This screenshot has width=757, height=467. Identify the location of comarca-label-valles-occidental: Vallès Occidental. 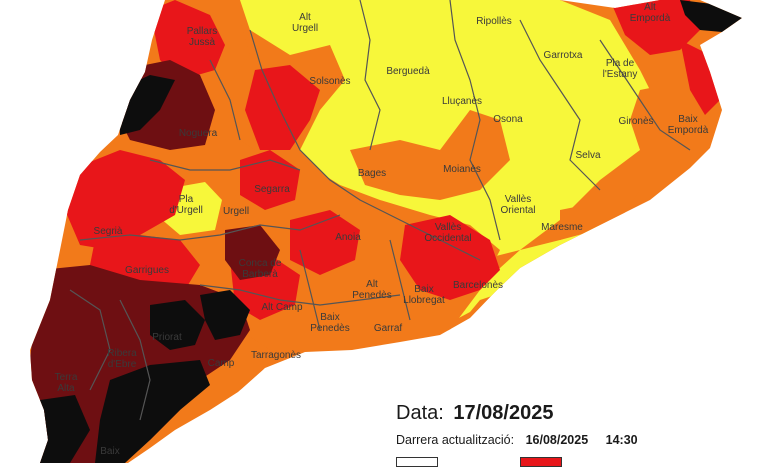
(447, 233).